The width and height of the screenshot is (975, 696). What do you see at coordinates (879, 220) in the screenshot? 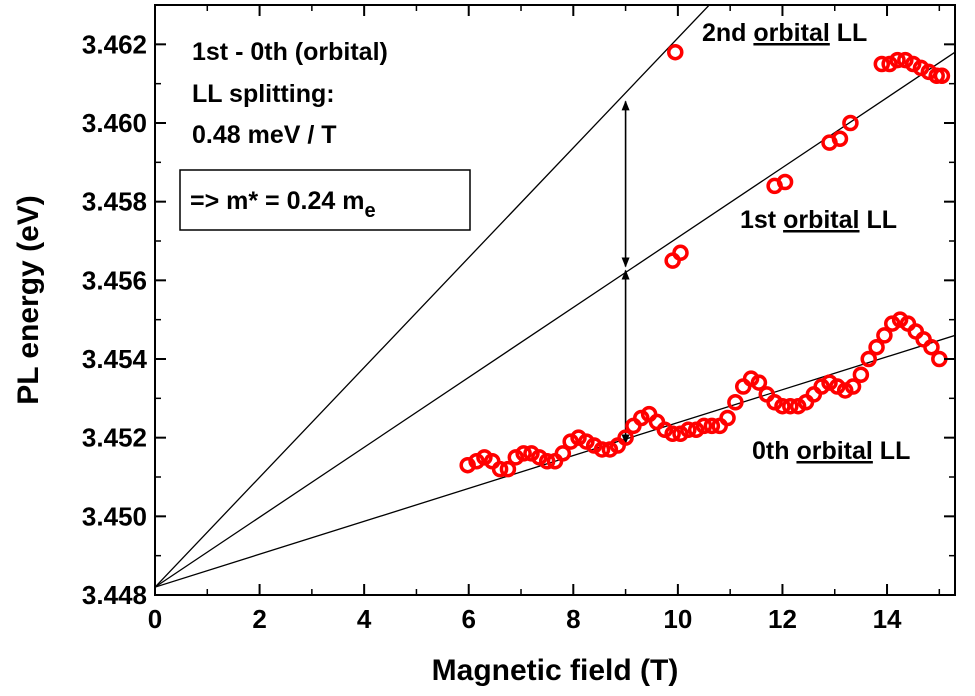
I see `label-1st-suffix: LL` at bounding box center [879, 220].